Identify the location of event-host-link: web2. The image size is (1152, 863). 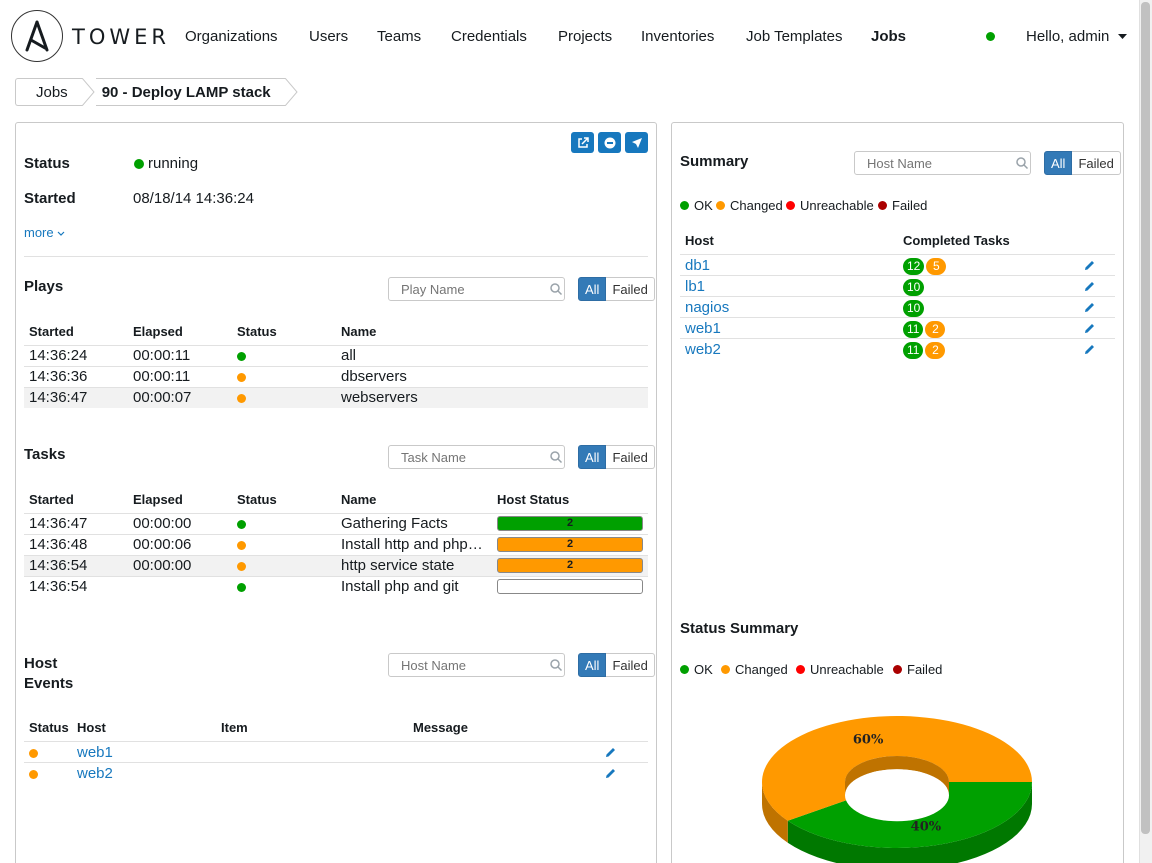
(95, 773).